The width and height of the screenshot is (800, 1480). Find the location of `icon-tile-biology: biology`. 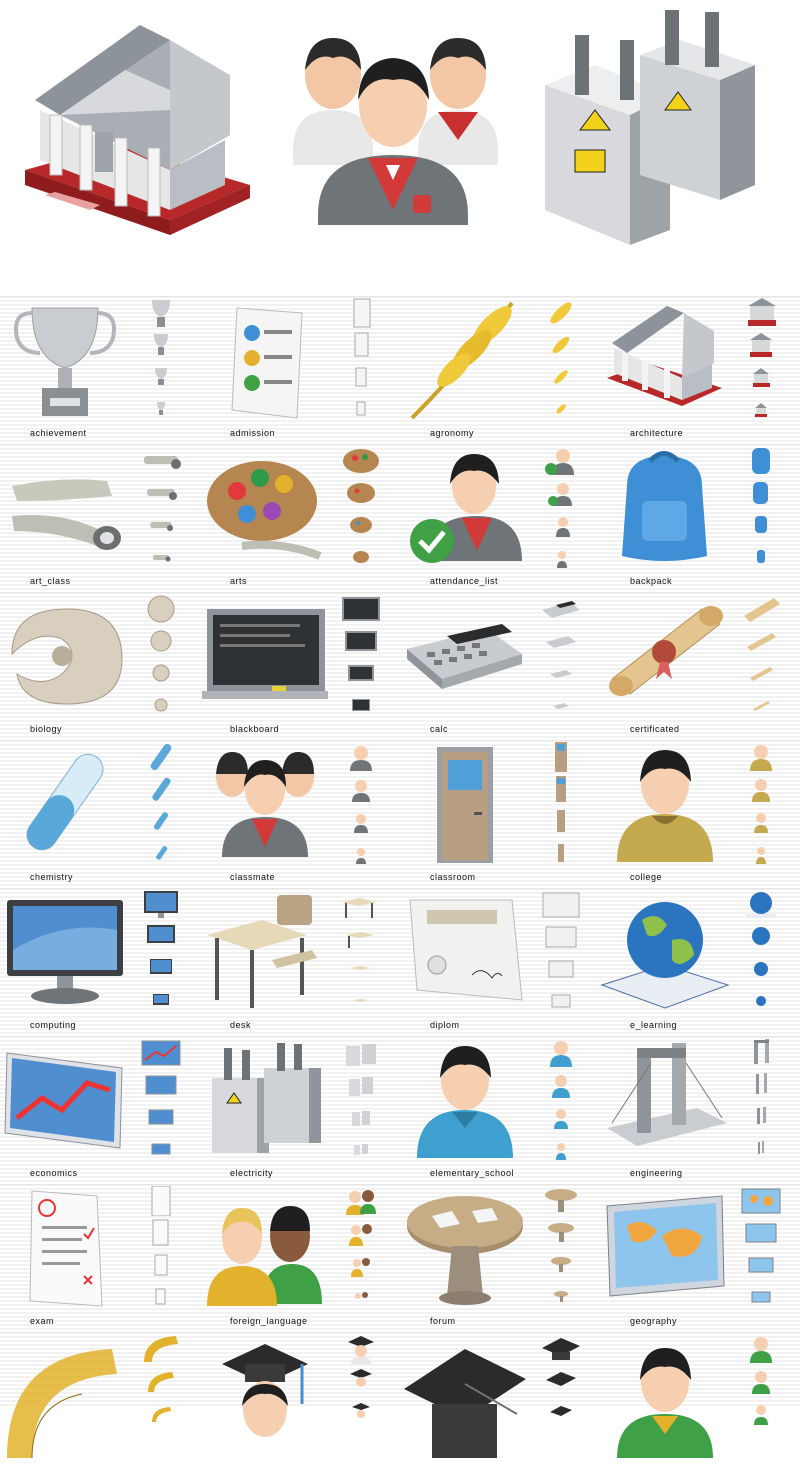

icon-tile-biology: biology is located at coordinates (100, 666).